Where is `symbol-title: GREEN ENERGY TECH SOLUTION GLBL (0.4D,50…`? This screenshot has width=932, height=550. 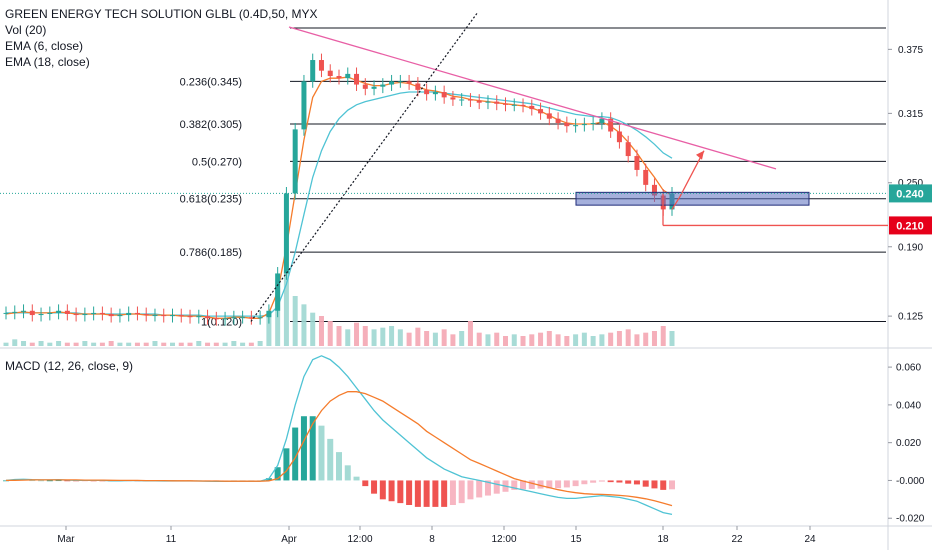
symbol-title: GREEN ENERGY TECH SOLUTION GLBL (0.4D,50… is located at coordinates (161, 14).